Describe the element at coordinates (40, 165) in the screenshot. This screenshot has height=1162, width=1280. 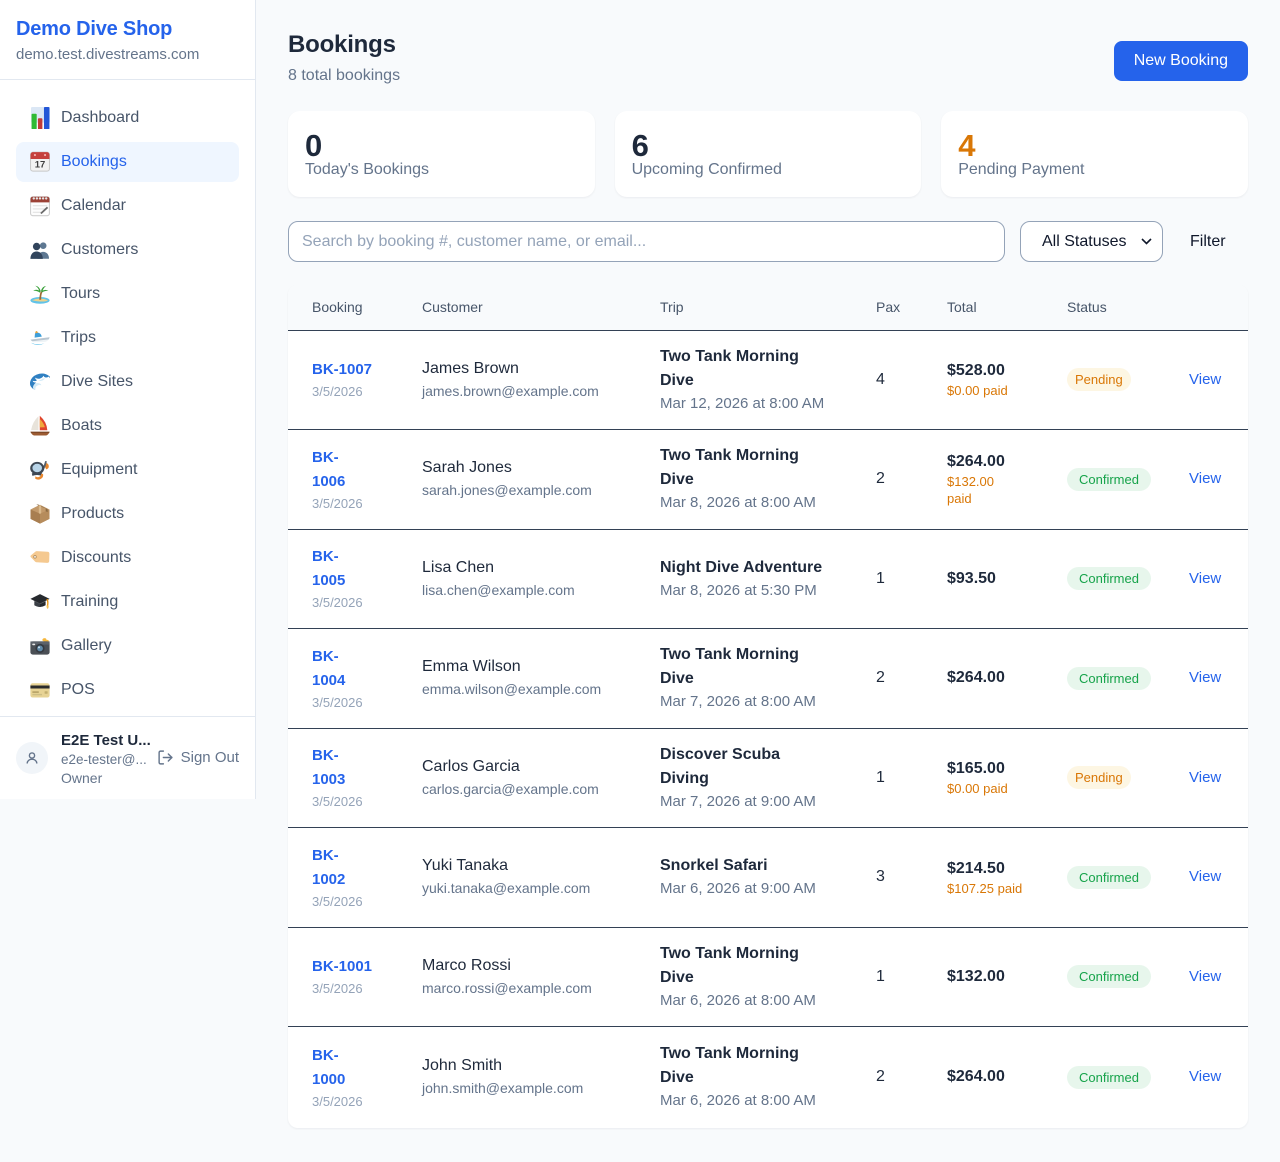
I see `svg-text: 17` at that location.